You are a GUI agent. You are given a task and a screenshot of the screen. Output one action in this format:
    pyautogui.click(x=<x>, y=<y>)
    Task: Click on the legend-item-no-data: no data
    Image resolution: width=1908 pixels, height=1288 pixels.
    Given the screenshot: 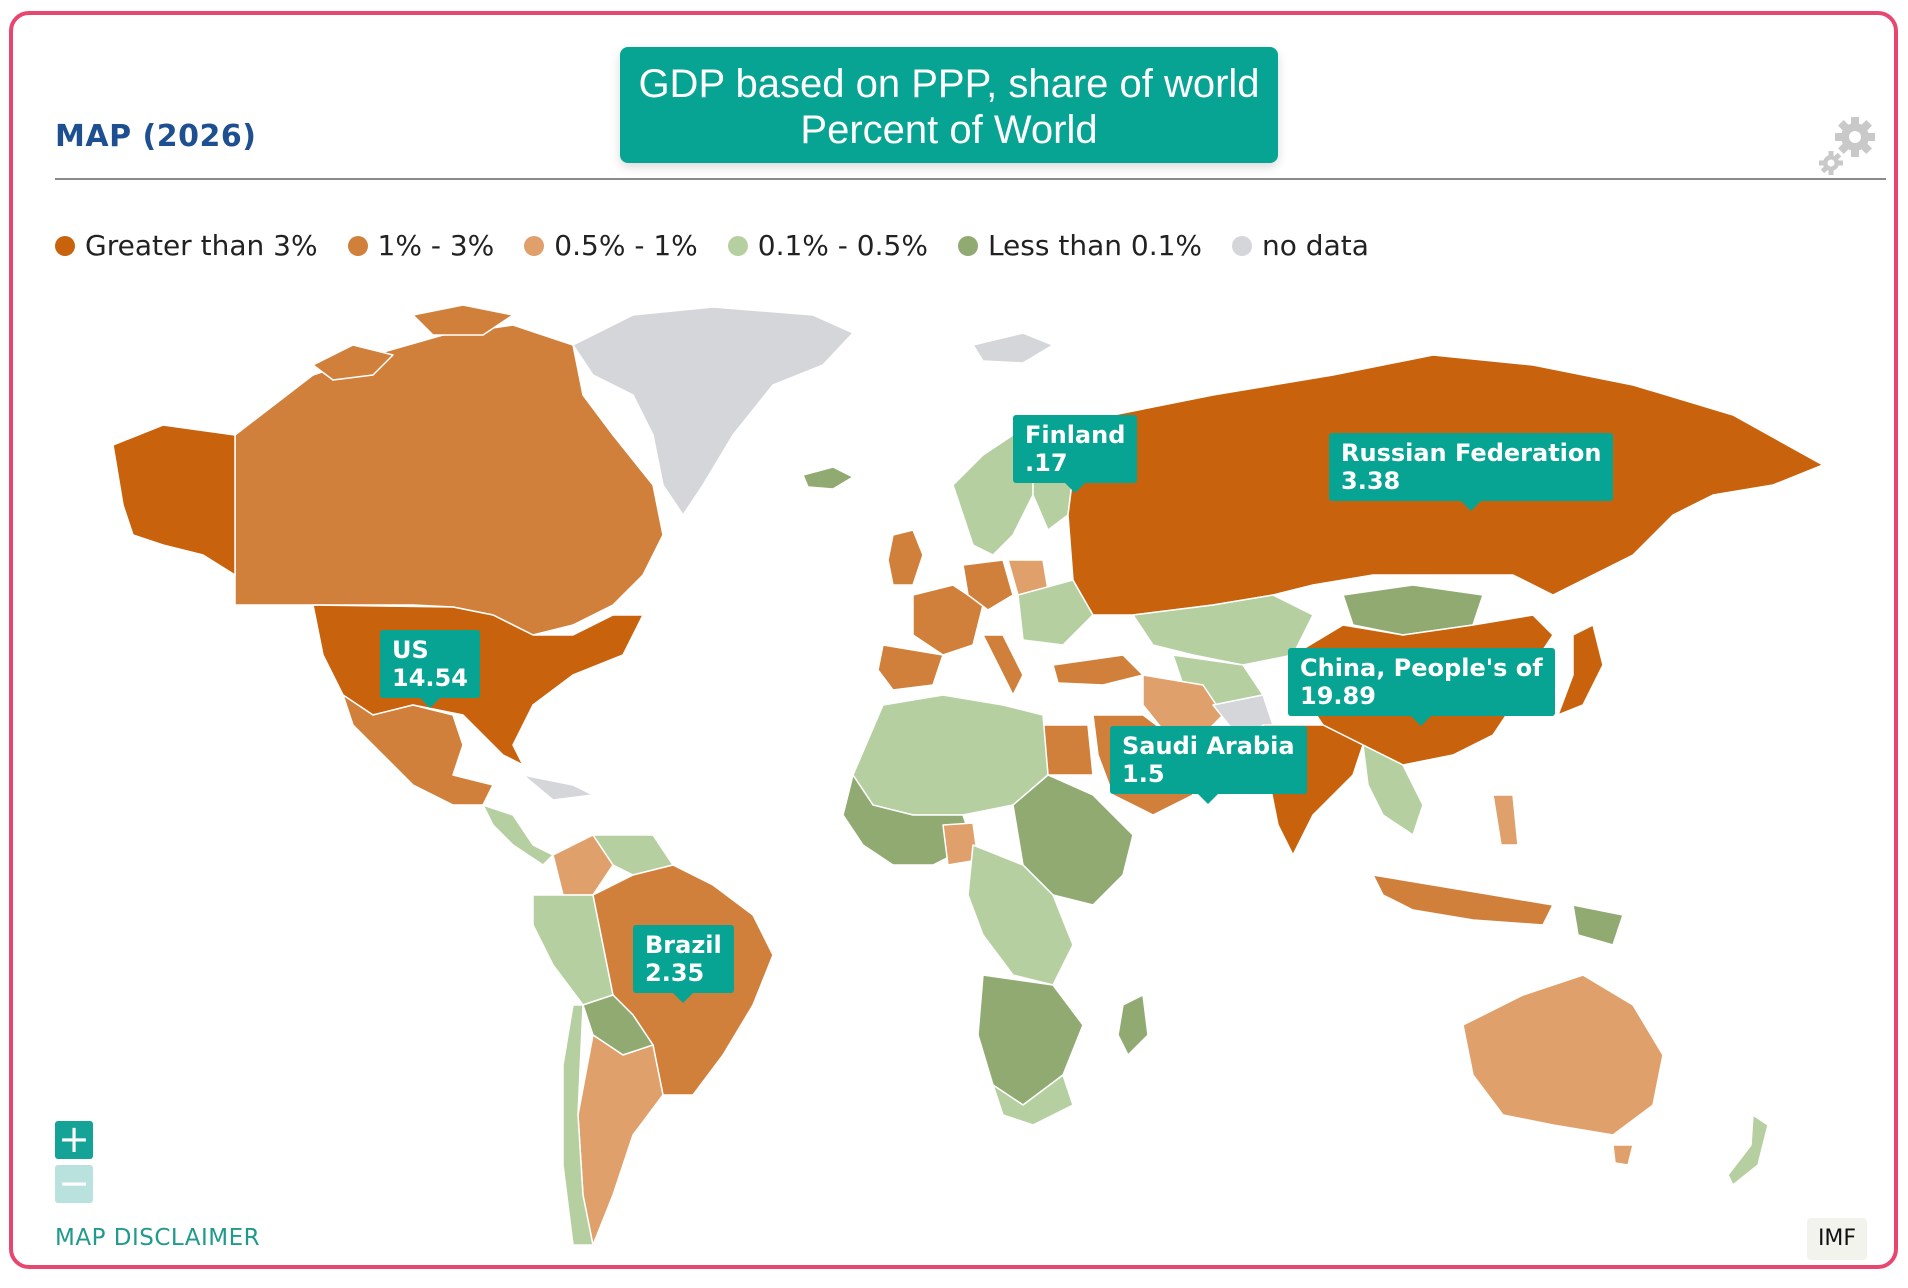 What is the action you would take?
    pyautogui.click(x=1300, y=245)
    